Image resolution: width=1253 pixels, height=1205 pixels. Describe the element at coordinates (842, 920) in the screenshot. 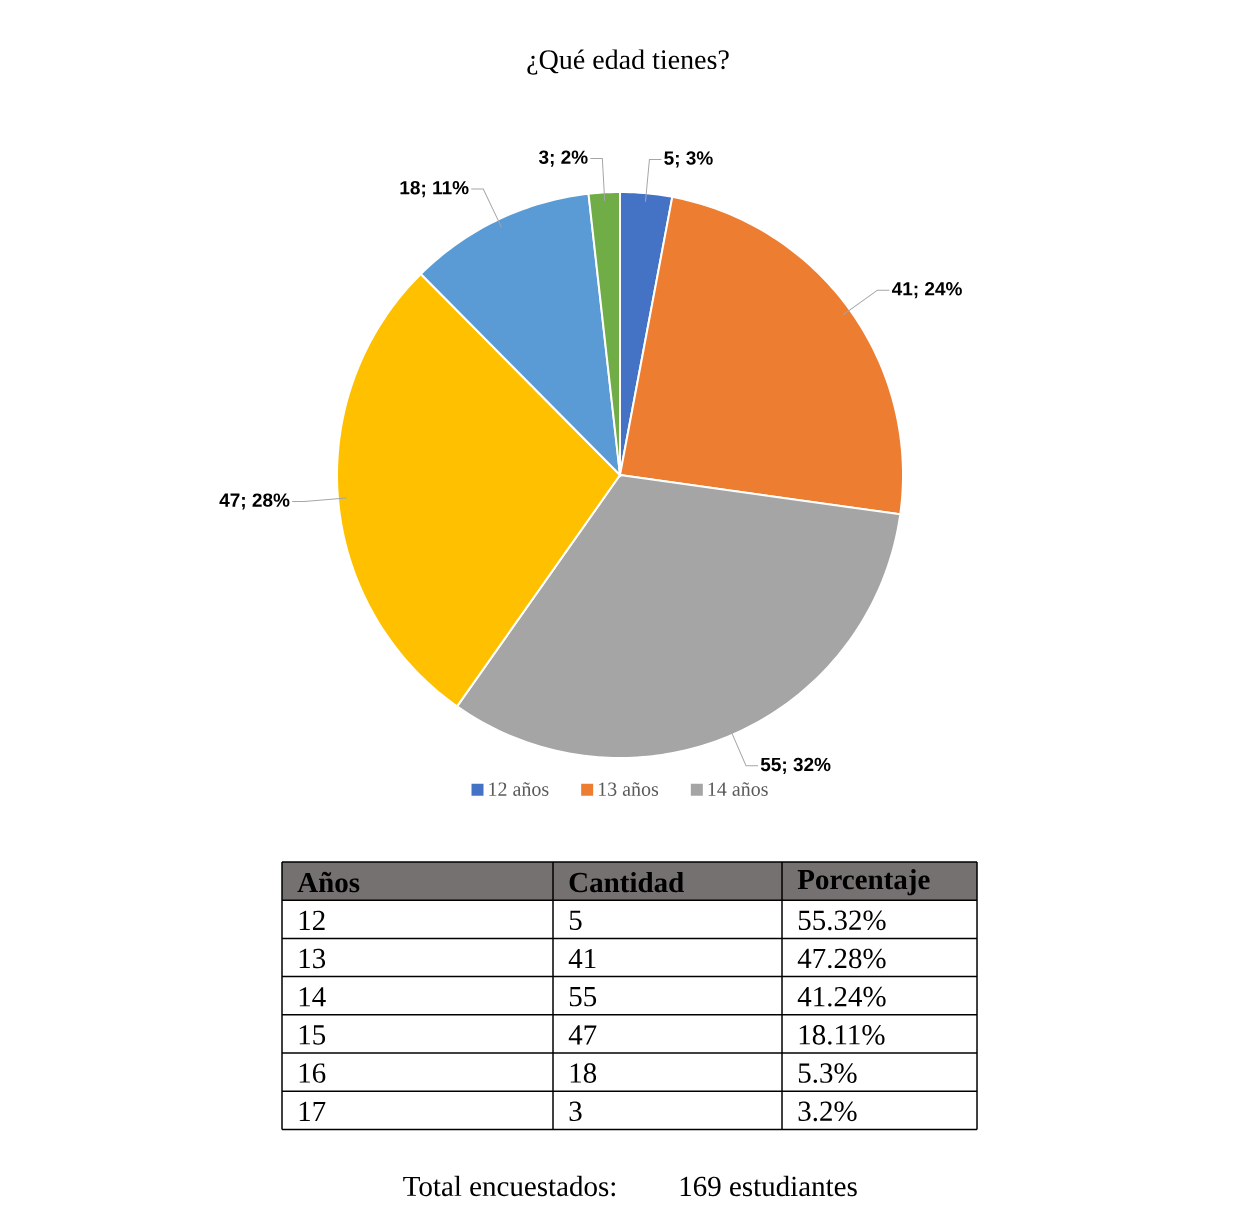

I see `text: 55.32%` at that location.